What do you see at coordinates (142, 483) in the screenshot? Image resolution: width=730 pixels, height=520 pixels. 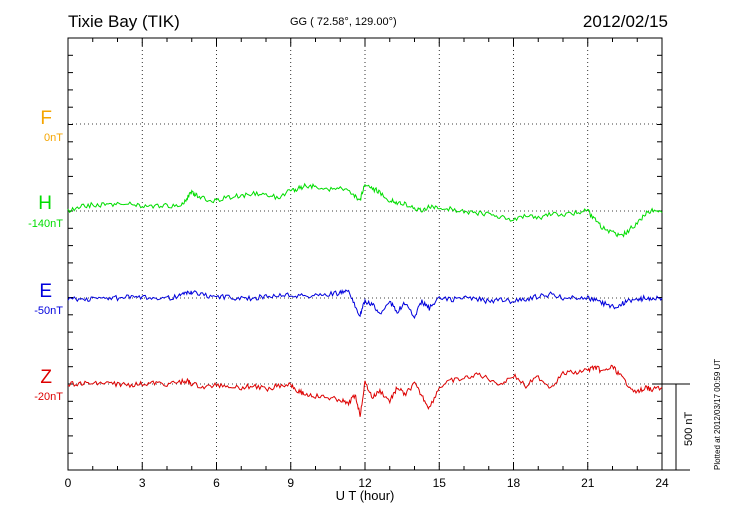 I see `x-tick-label: 3` at bounding box center [142, 483].